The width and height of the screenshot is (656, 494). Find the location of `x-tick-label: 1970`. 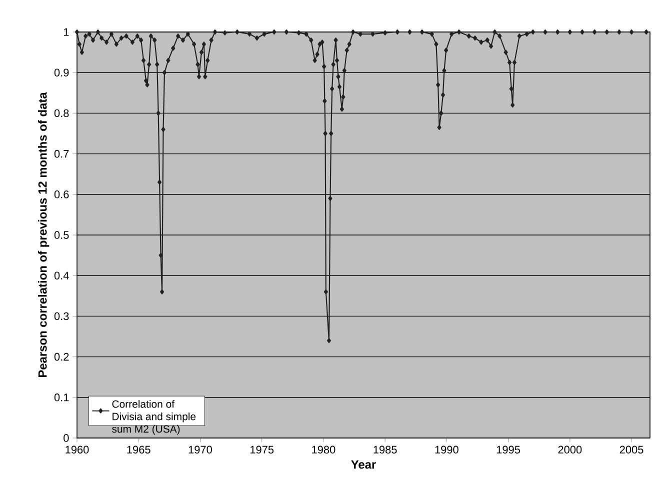

x-tick-label: 1970 is located at coordinates (200, 450).